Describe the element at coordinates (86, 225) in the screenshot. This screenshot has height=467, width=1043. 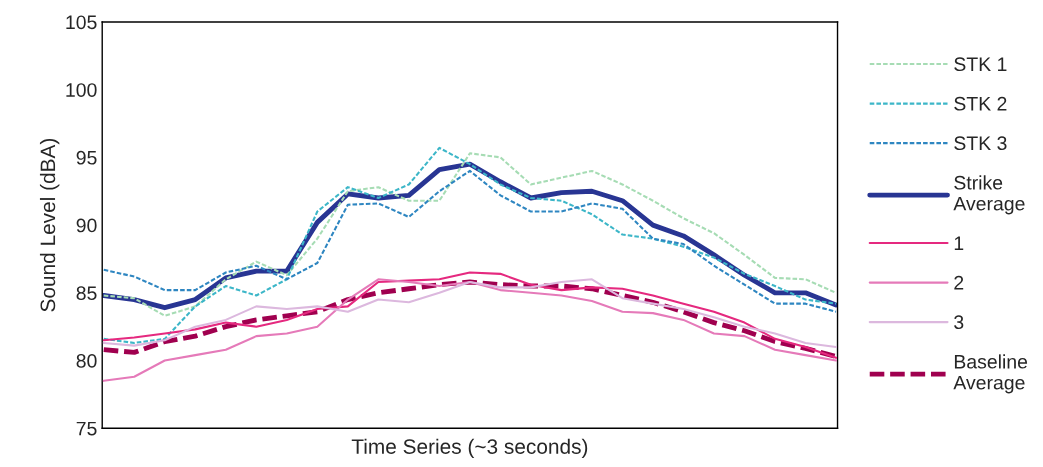
I see `y-tick-label: 90` at that location.